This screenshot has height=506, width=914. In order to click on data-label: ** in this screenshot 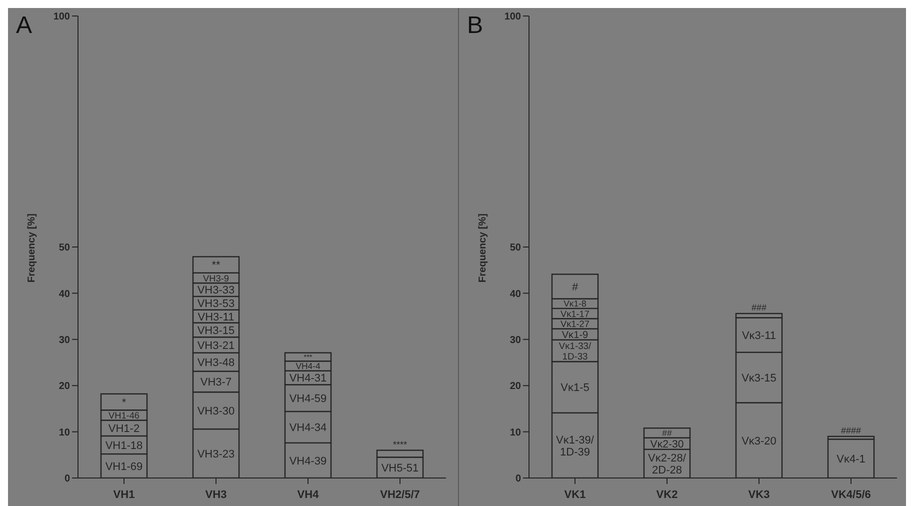, I will do `click(216, 266)`.